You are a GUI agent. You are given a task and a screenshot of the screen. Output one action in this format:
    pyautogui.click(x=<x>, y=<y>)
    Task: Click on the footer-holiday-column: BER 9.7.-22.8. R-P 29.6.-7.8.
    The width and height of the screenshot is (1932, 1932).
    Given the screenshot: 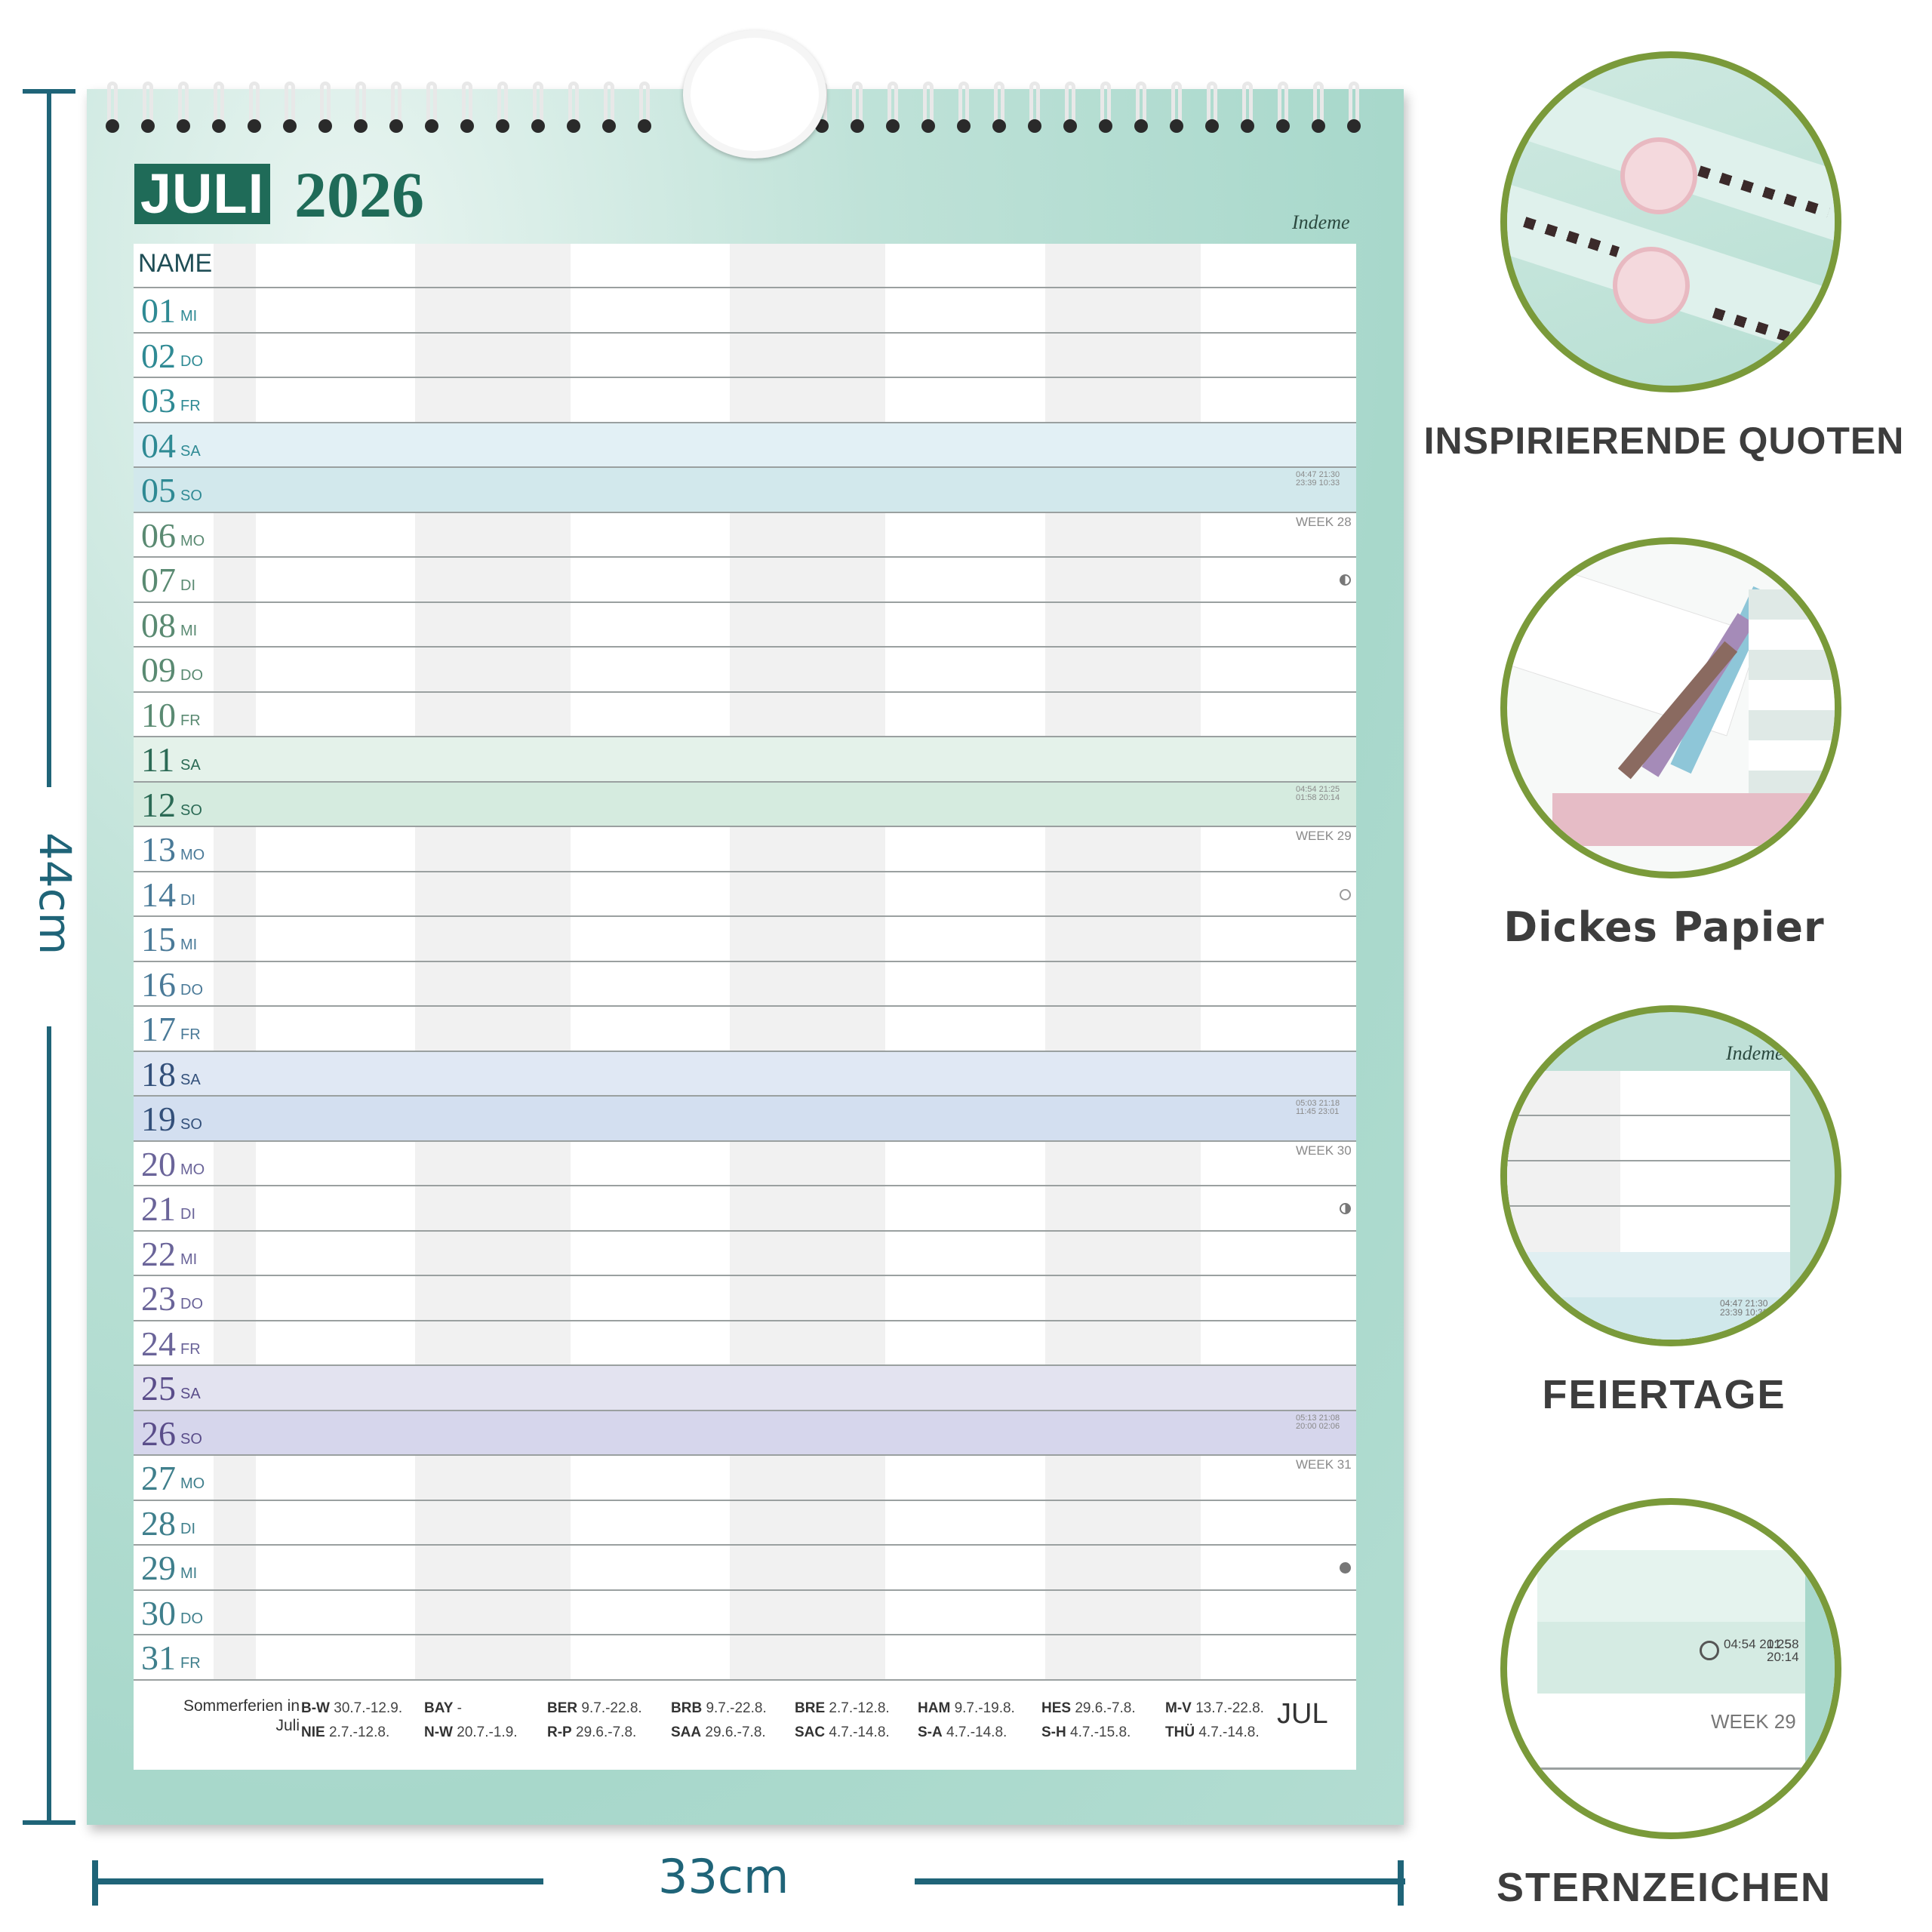 What is the action you would take?
    pyautogui.click(x=594, y=1721)
    